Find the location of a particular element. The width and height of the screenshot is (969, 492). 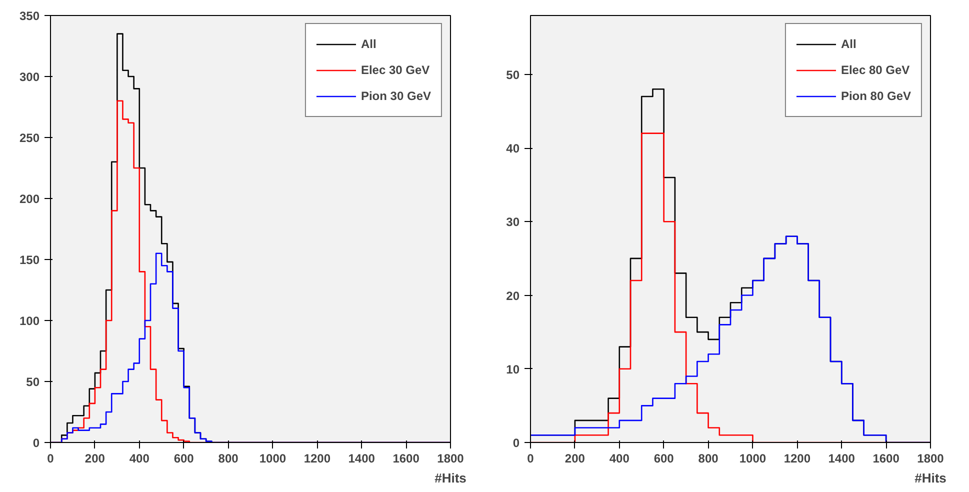

y-tick-label: 40 is located at coordinates (513, 149).